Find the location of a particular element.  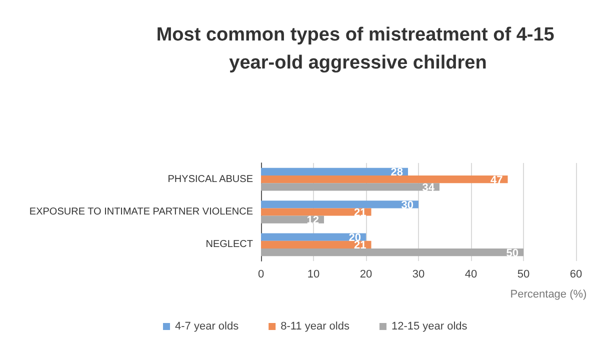

x-axis-title: Percentage (%) is located at coordinates (548, 294).